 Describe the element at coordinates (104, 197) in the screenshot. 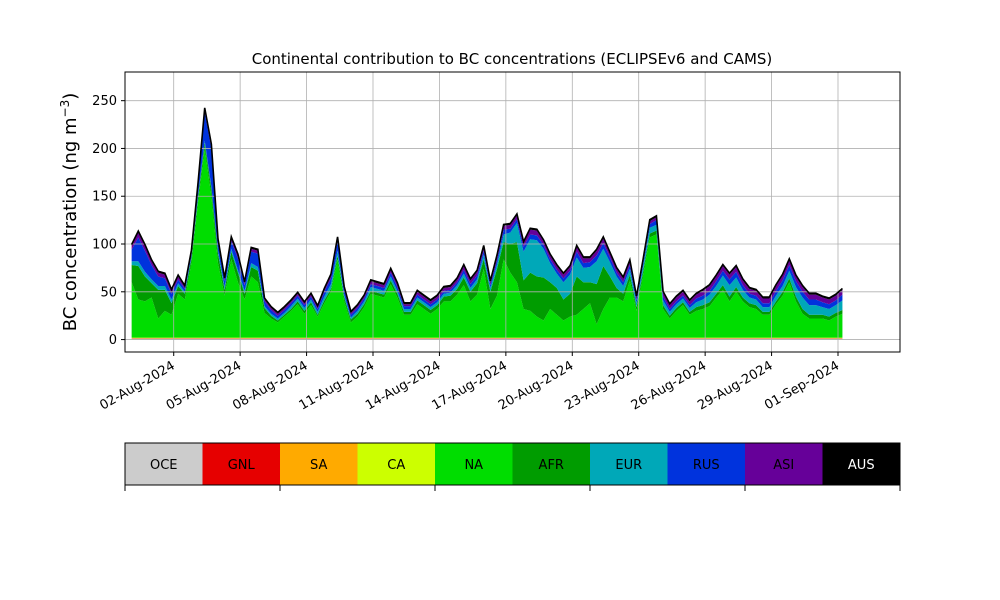

I see `y-tick-label: 150` at that location.